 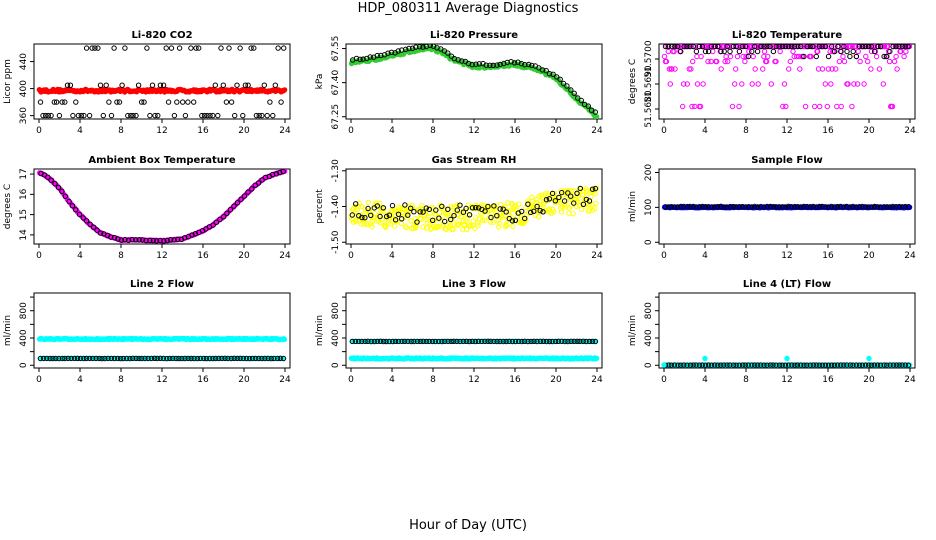 I want to click on chart-panel: Line 3 Flow ml/min 0 4 8 12 16 20 24 0 400 800, so click(x=459, y=332).